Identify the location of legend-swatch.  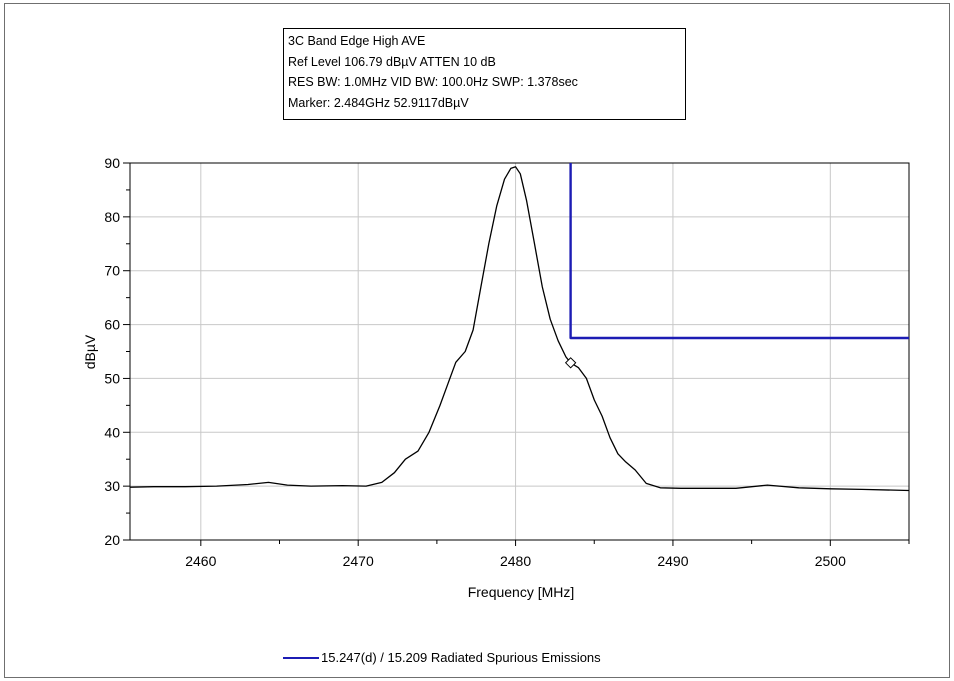
(301, 657).